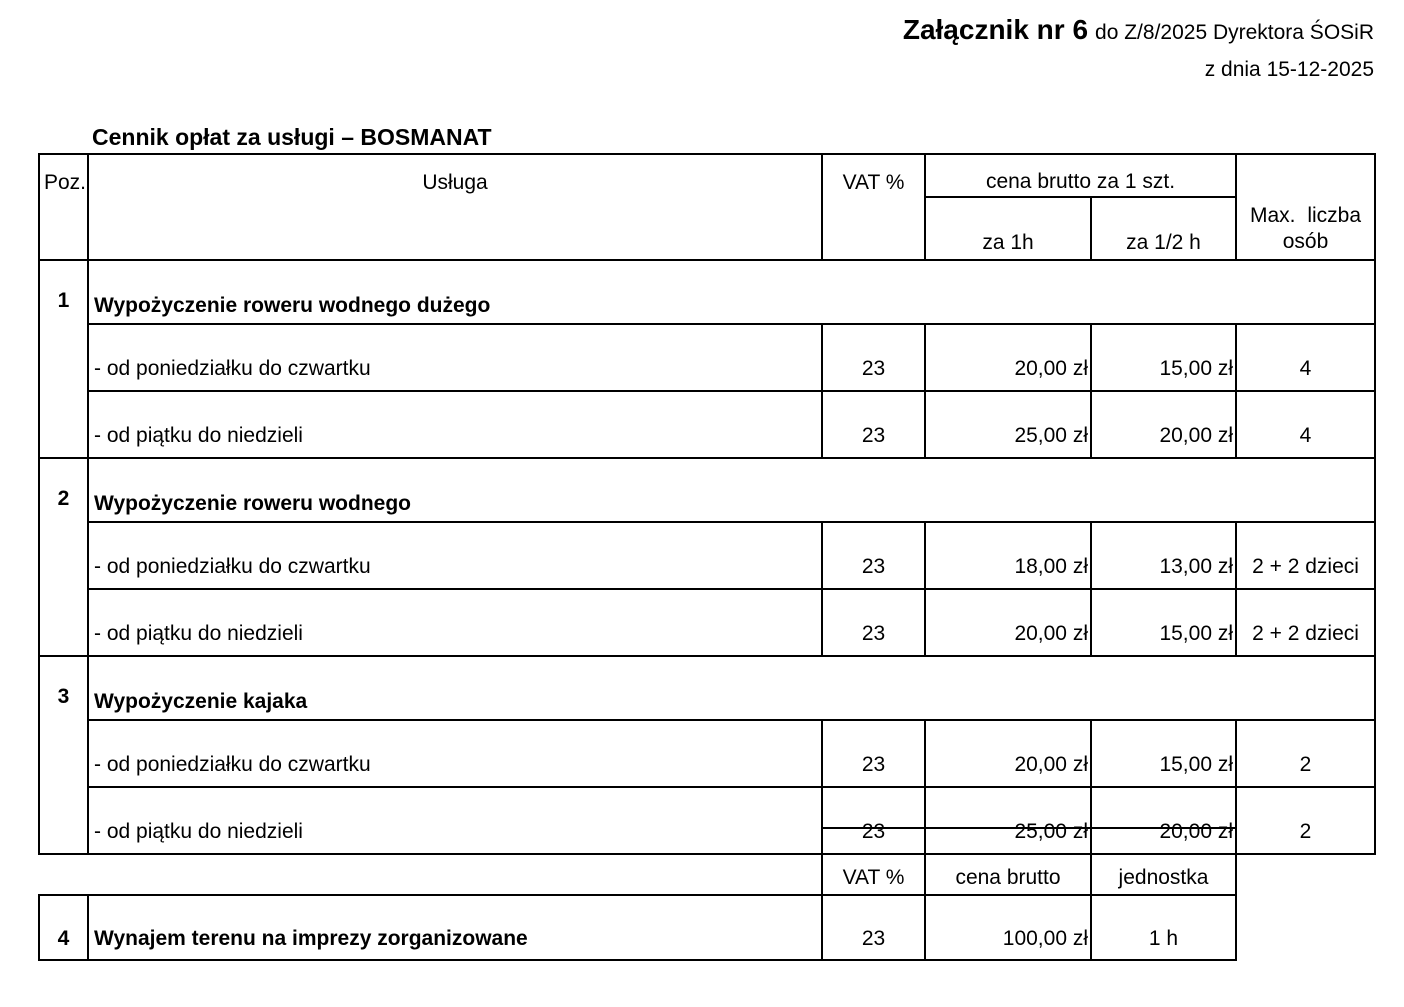  What do you see at coordinates (1163, 555) in the screenshot?
I see `price-half-h-value: 13,00 zł` at bounding box center [1163, 555].